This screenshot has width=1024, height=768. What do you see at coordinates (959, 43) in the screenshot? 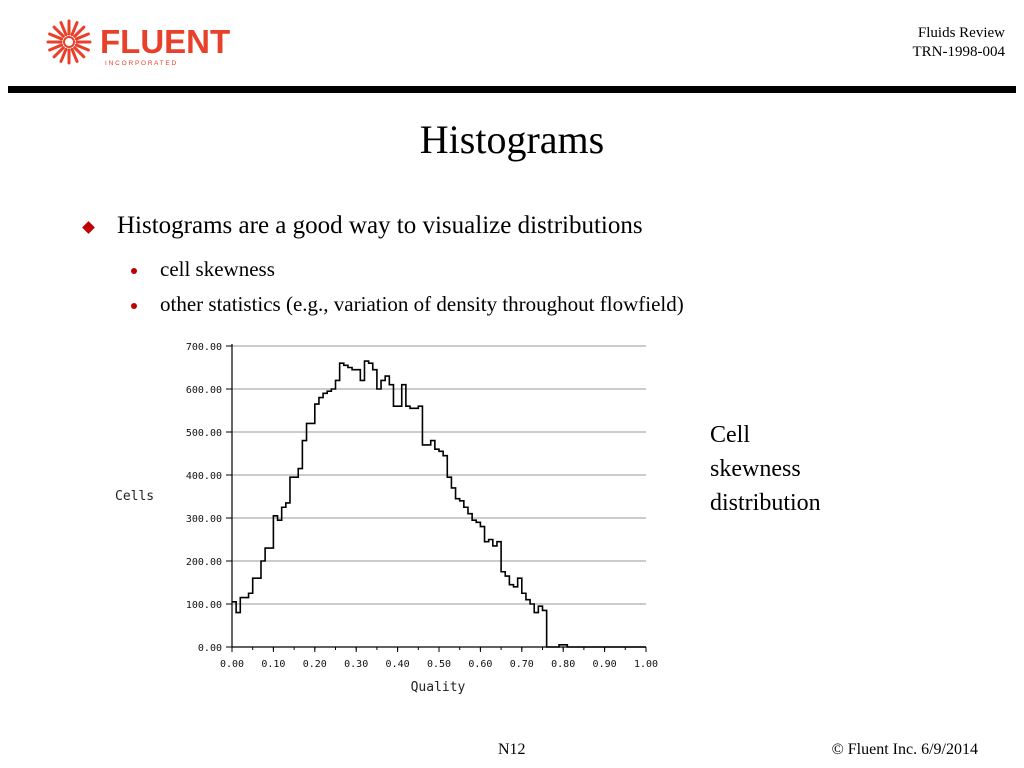
I see `document-reference: Fluids Review TRN-1998-004` at bounding box center [959, 43].